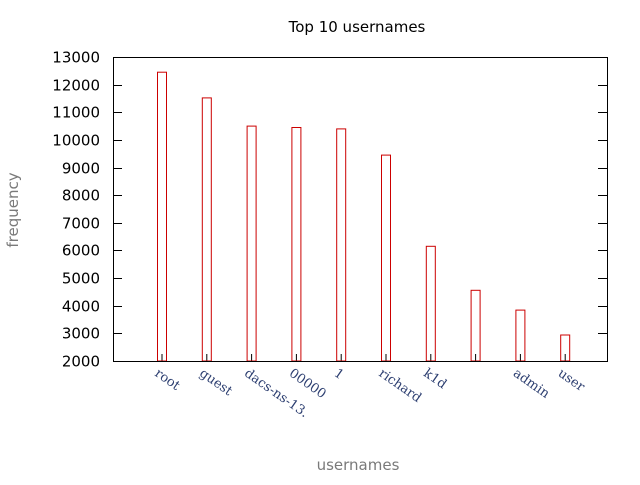  What do you see at coordinates (81, 362) in the screenshot?
I see `y-tick-label: 2000` at bounding box center [81, 362].